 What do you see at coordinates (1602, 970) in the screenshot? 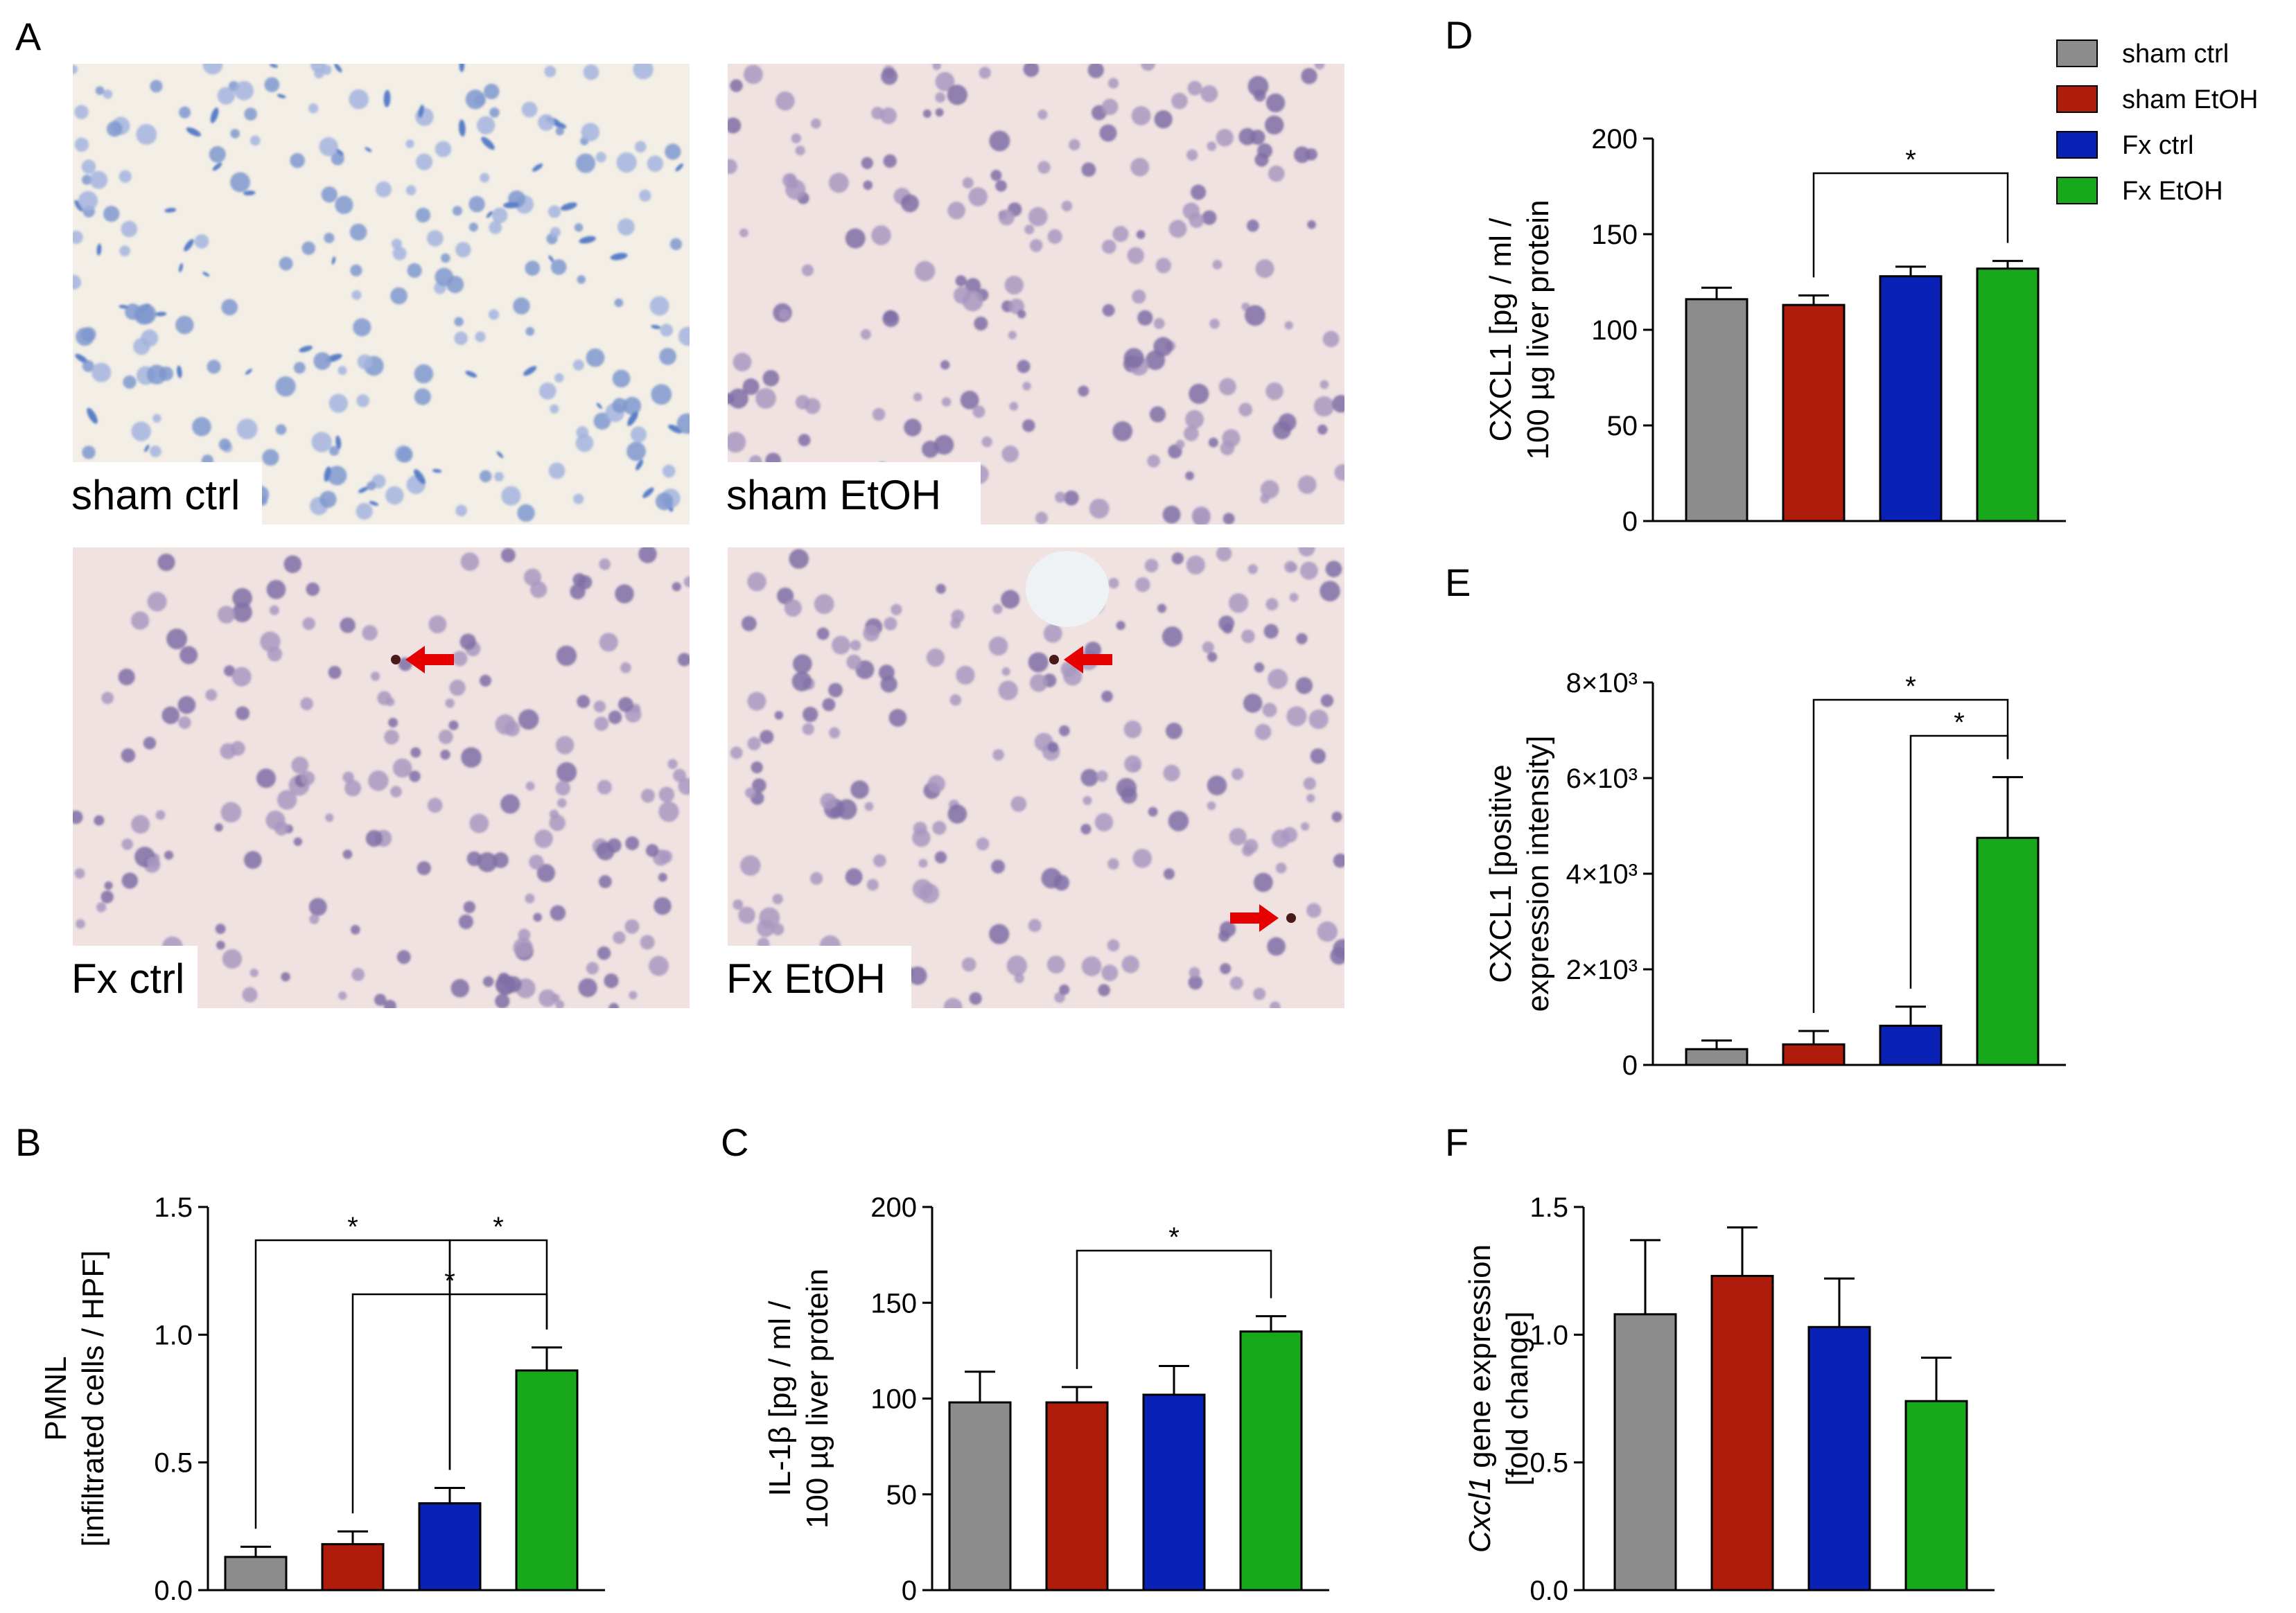
I see `y-tick-label: 2×10³` at bounding box center [1602, 970].